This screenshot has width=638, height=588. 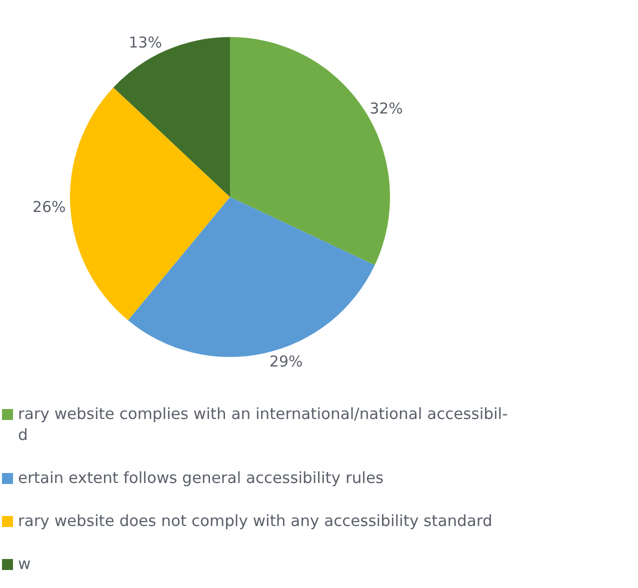 I want to click on data-label: 13%, so click(x=145, y=43).